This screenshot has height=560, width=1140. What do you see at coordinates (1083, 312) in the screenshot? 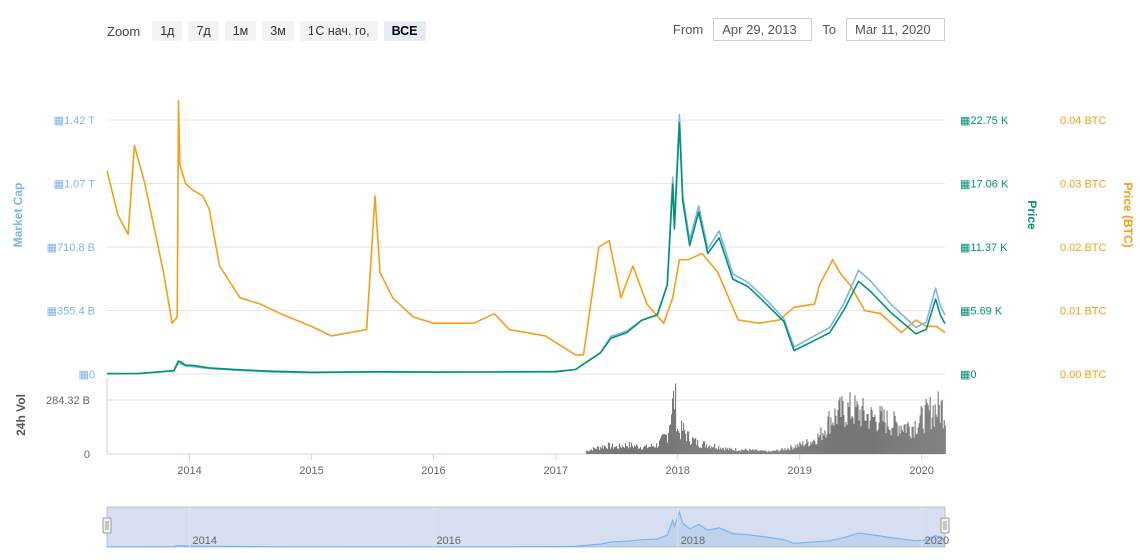
I see `price-btc-tick-label: 0.01 BTC` at bounding box center [1083, 312].